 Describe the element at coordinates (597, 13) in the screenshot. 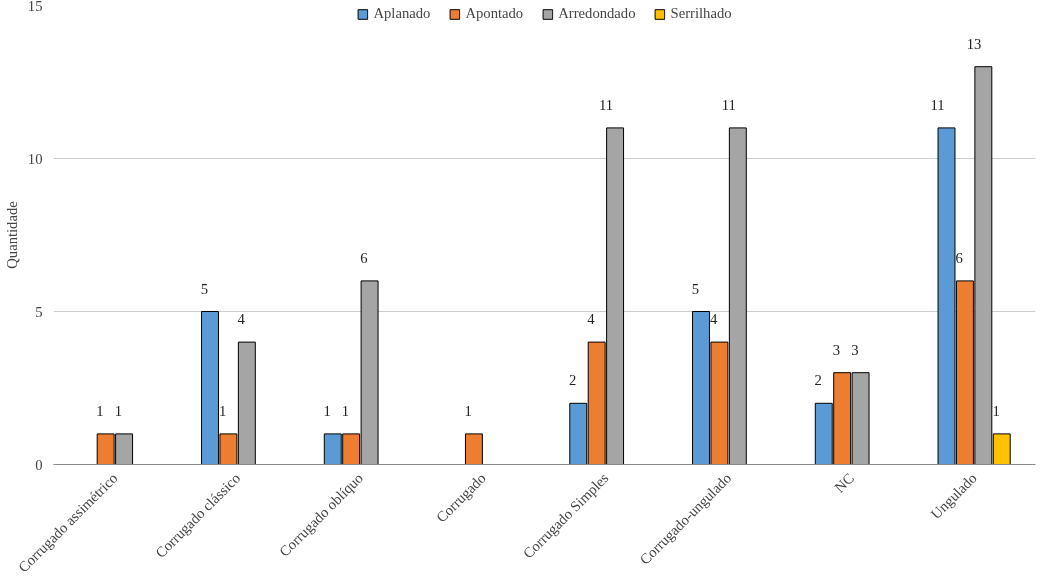

I see `legend-label: Arredondado` at that location.